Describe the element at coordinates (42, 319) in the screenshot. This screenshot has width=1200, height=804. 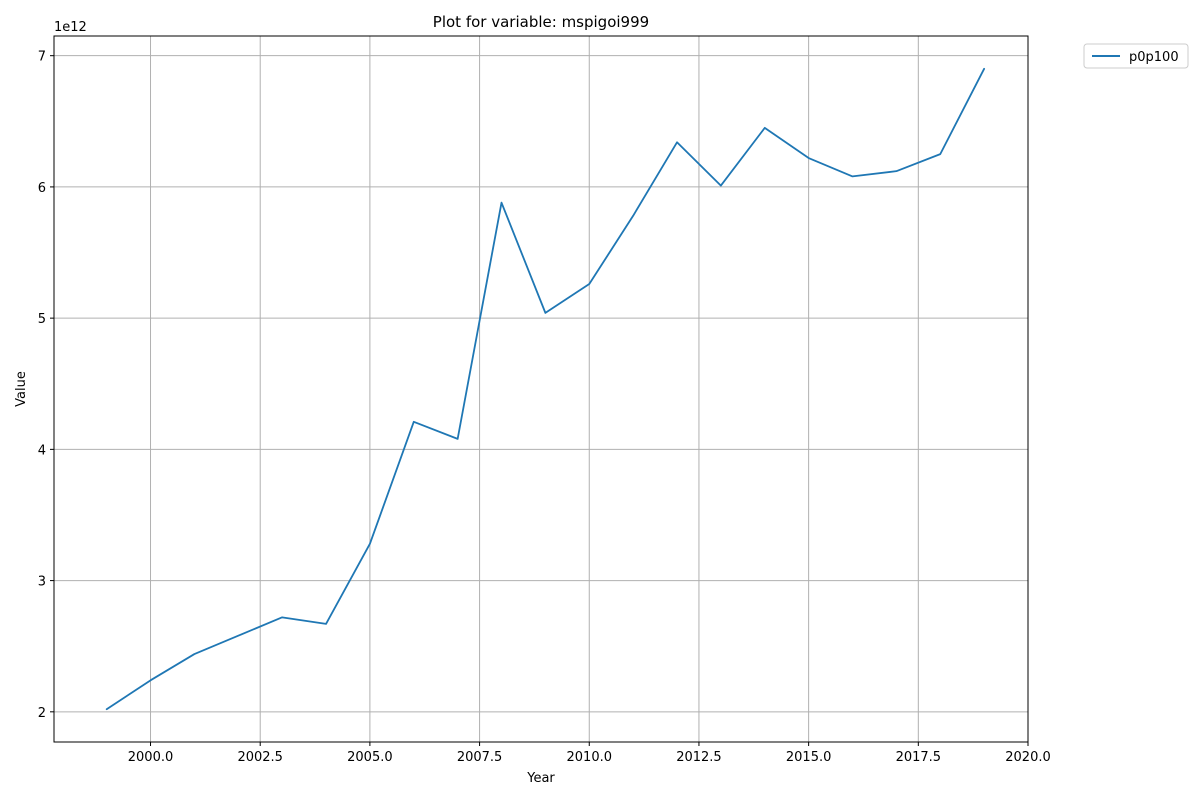
I see `y-tick-label: 5` at that location.